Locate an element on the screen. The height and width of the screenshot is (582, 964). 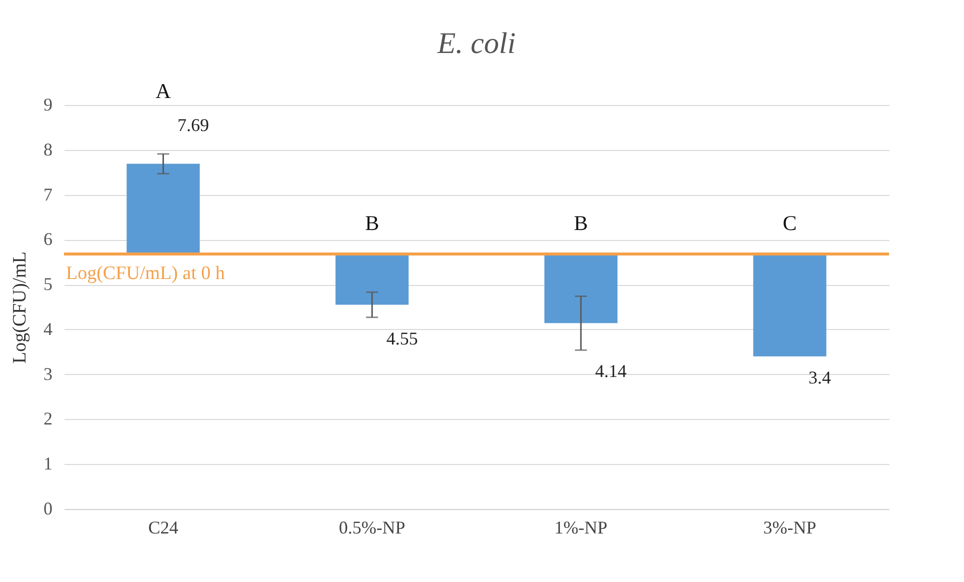
y-tick-label: 3 is located at coordinates (48, 374).